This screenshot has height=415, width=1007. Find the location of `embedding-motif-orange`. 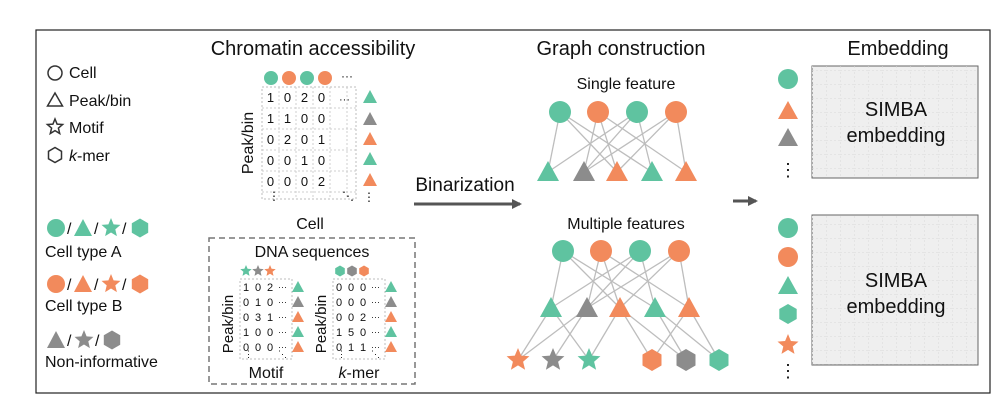

embedding-motif-orange is located at coordinates (788, 344).